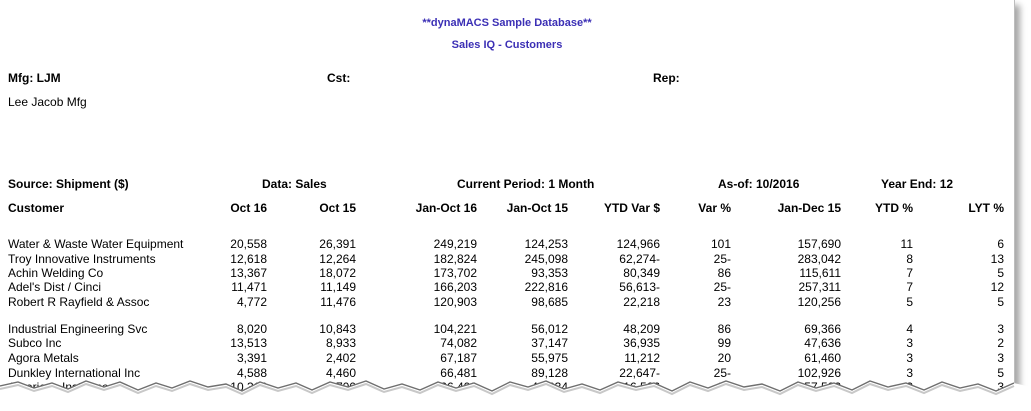  What do you see at coordinates (997, 259) in the screenshot?
I see `cell-lyt-pct: 13` at bounding box center [997, 259].